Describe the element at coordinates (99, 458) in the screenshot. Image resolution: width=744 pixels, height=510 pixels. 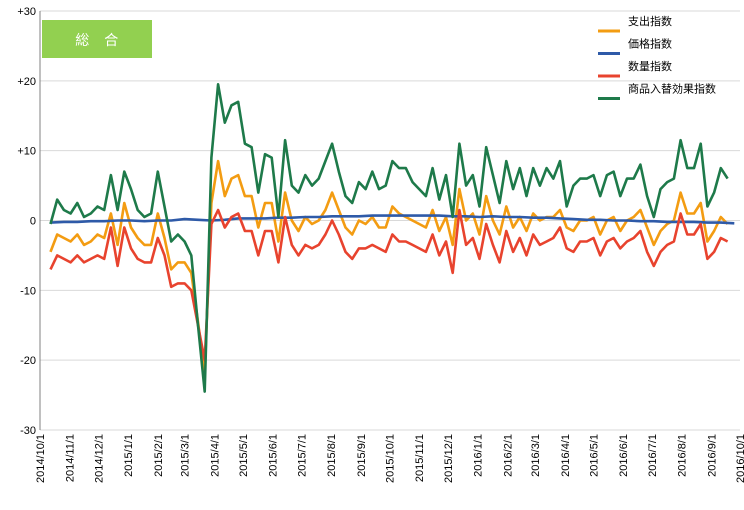
I see `x-tick-label: 2014/12/1` at that location.